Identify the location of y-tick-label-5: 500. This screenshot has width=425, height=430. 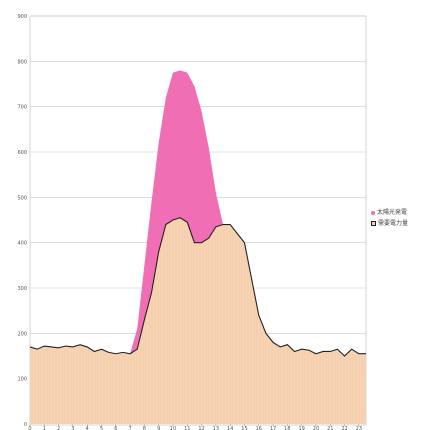
(22, 198).